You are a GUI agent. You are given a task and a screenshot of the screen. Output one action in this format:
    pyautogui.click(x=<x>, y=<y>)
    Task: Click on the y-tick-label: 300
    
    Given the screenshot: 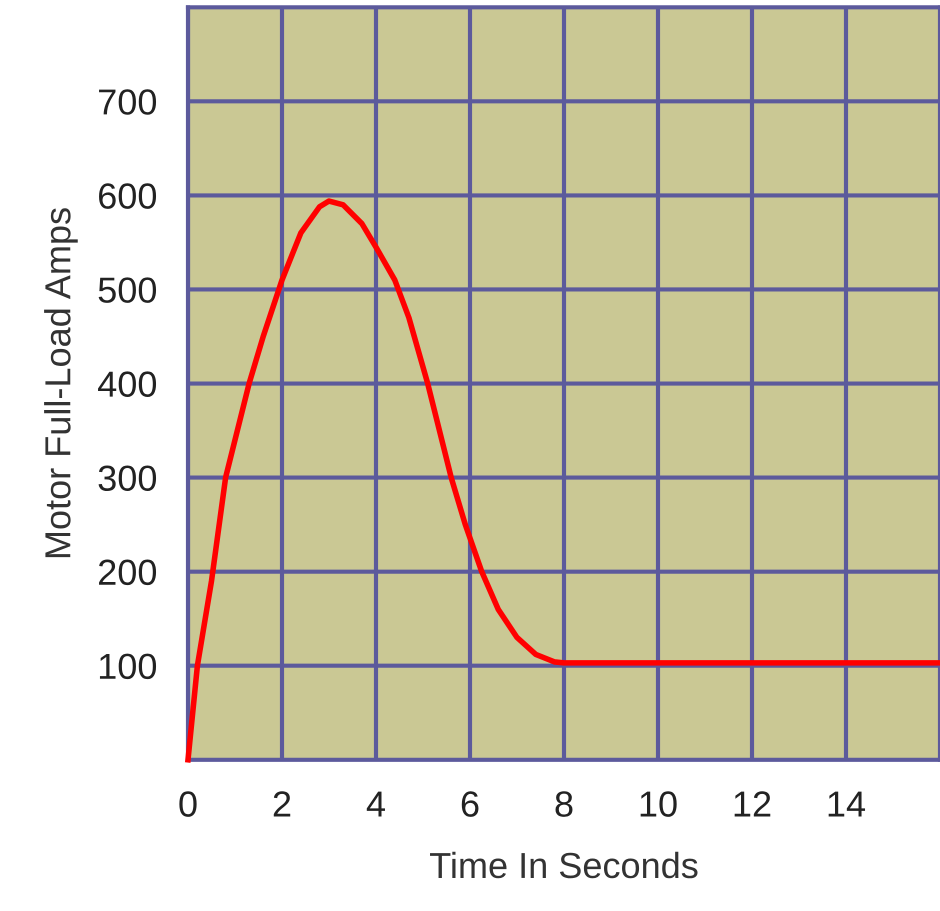 What is the action you would take?
    pyautogui.click(x=127, y=478)
    